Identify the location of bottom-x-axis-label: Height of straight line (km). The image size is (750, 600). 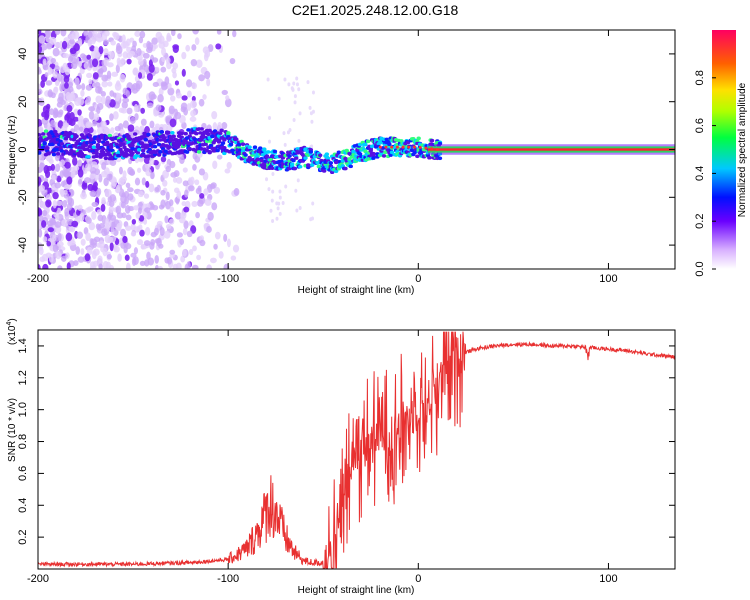
(356, 590).